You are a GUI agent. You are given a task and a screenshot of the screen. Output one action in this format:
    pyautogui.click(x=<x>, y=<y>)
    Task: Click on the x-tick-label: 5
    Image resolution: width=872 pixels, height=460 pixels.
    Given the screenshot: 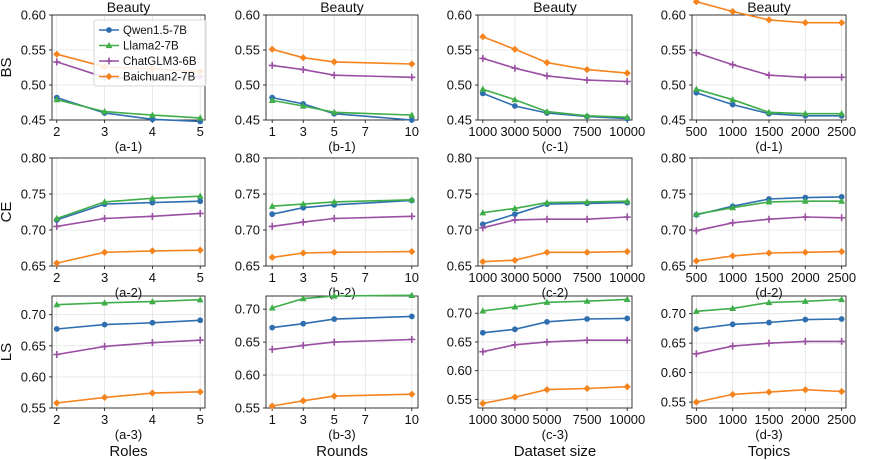 What is the action you would take?
    pyautogui.click(x=334, y=131)
    